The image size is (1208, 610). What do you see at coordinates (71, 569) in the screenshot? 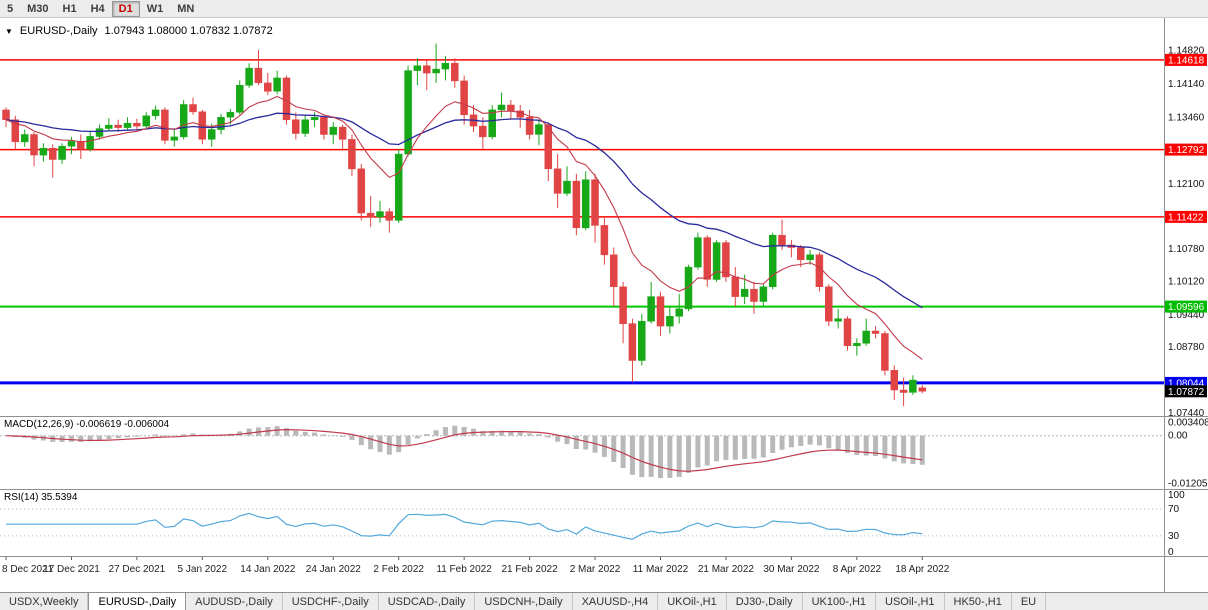
I see `svg-text: 17 Dec 2021` at bounding box center [71, 569].